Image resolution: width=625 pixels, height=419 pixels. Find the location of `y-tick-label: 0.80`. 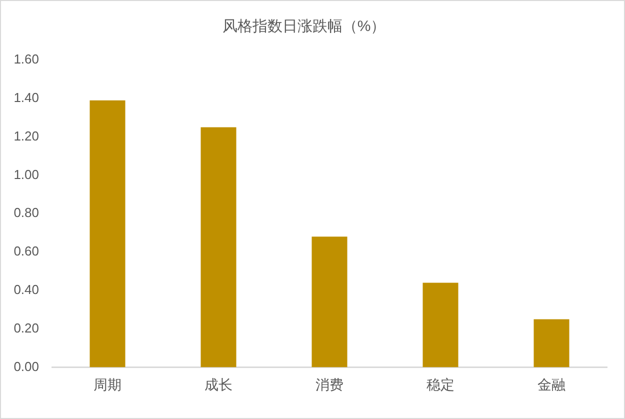

y-tick-label: 0.80 is located at coordinates (26, 212).